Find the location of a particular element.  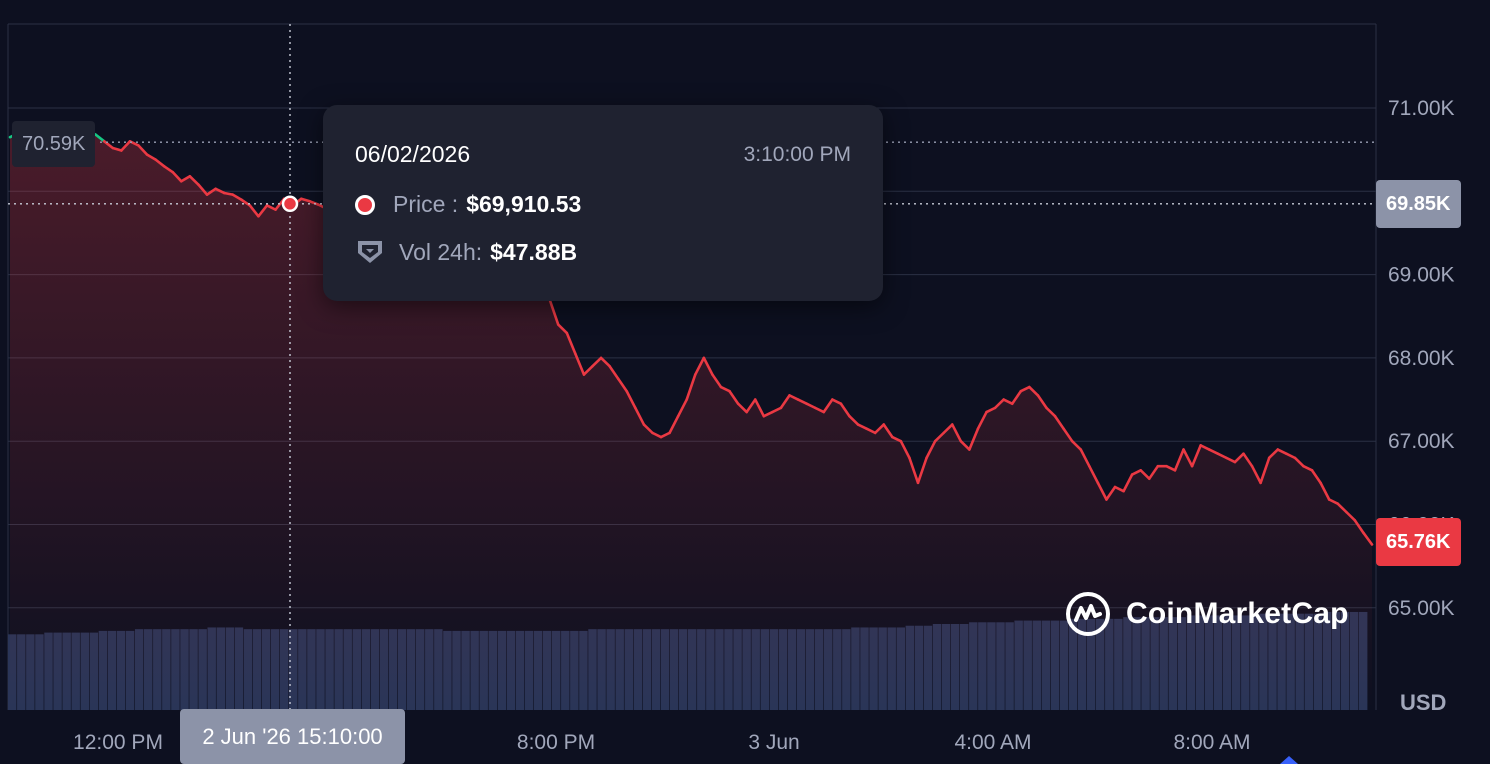

crosshair-point is located at coordinates (290, 204).